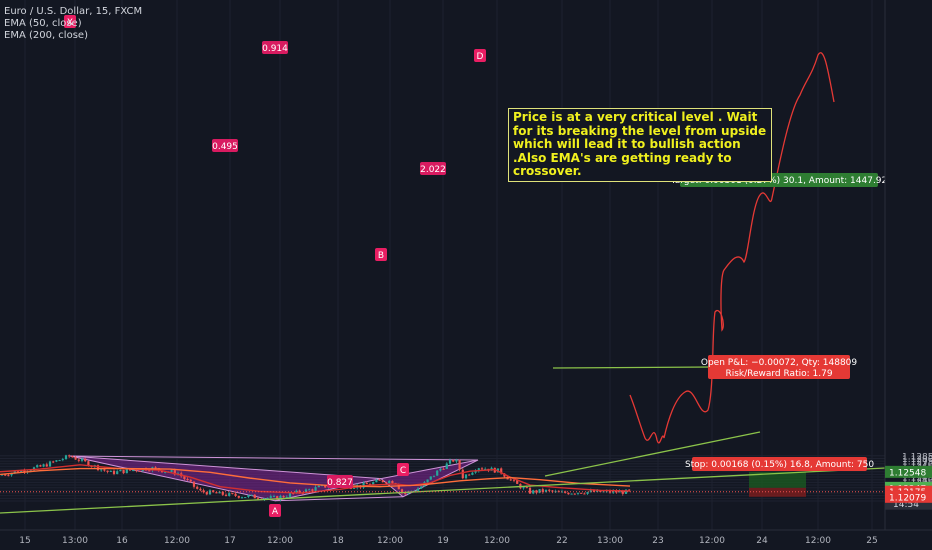 Image resolution: width=932 pixels, height=550 pixels. What do you see at coordinates (122, 541) in the screenshot?
I see `time-tick-label: 16` at bounding box center [122, 541].